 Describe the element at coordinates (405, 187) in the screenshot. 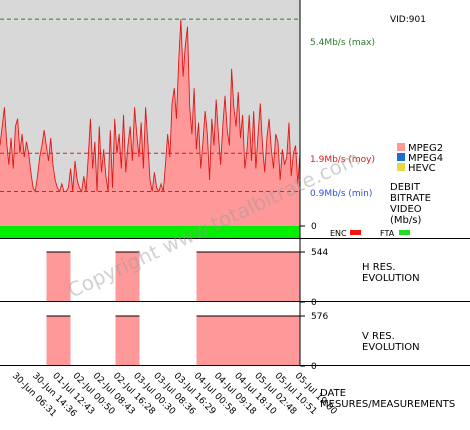

I see `bitrate-title-line-1: DEBIT` at that location.